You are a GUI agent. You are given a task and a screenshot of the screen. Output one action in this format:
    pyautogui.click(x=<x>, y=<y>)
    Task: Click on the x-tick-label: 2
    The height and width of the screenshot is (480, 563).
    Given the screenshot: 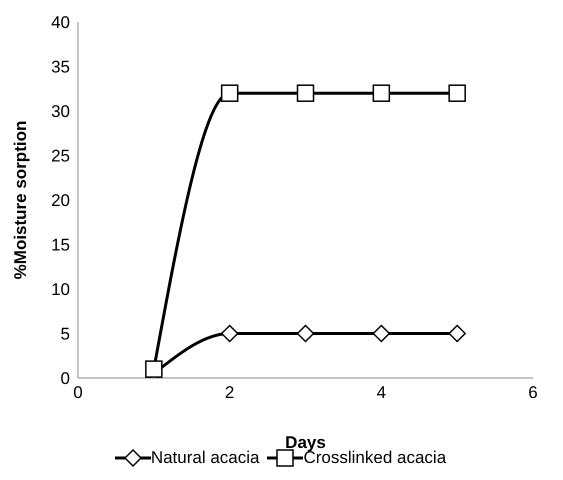 What is the action you would take?
    pyautogui.click(x=229, y=392)
    